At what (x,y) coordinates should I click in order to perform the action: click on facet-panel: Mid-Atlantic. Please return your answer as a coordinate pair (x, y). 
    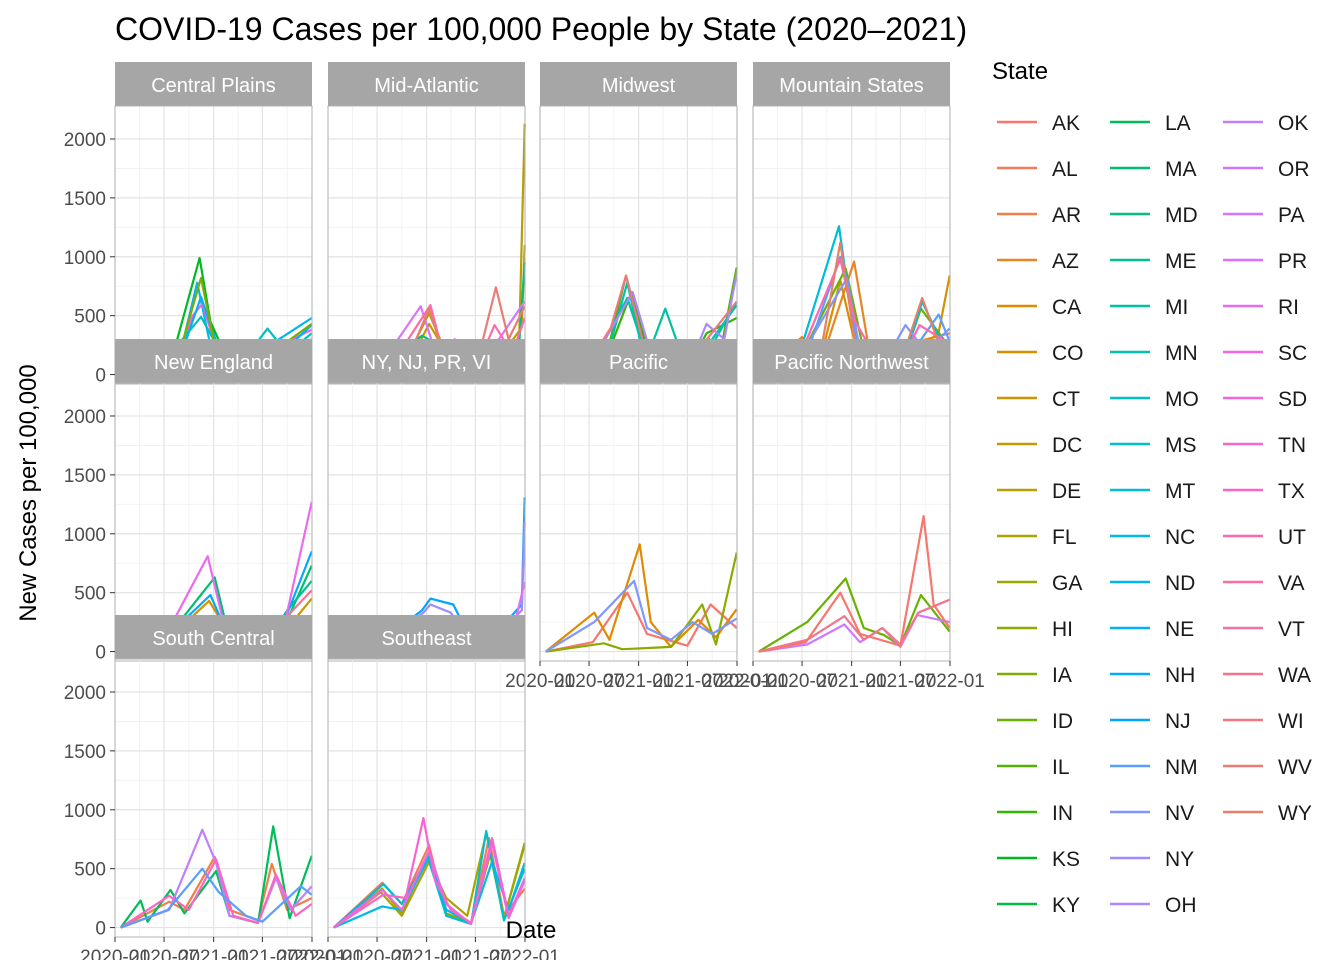
    Looking at the image, I should click on (426, 223).